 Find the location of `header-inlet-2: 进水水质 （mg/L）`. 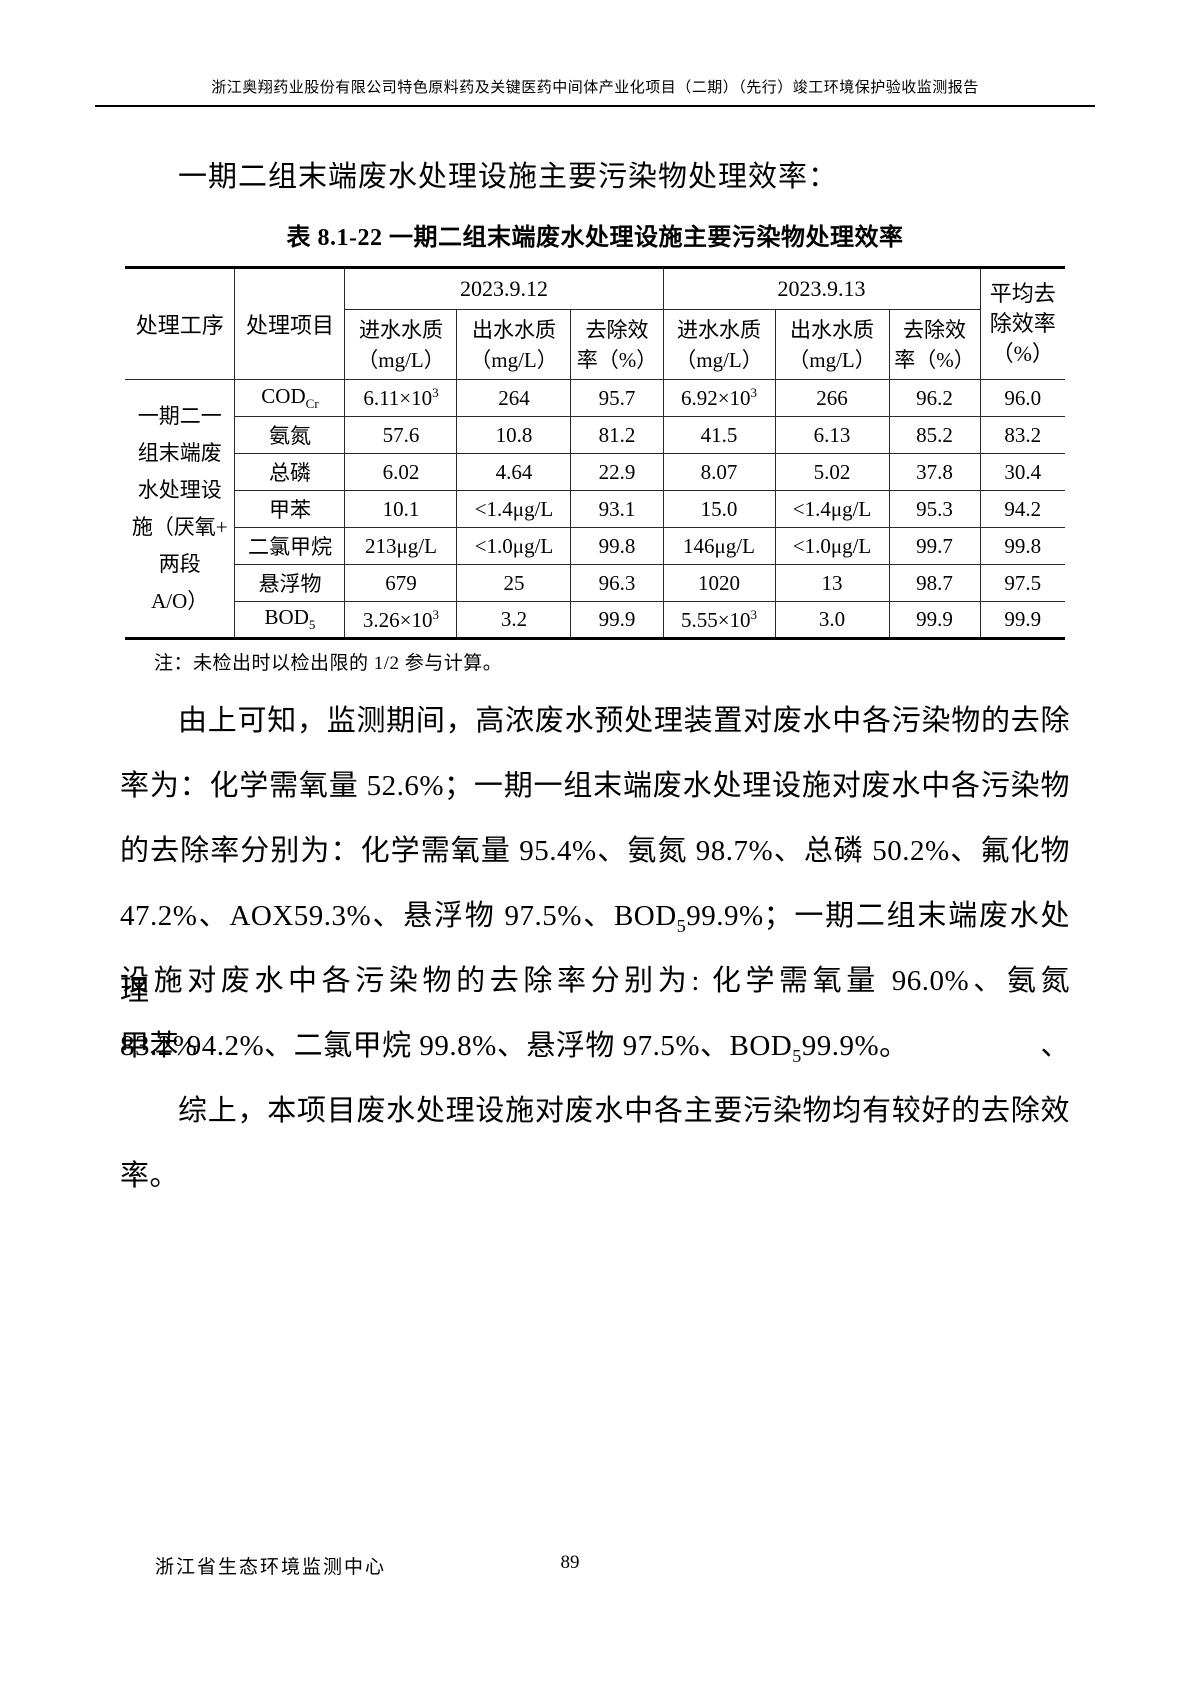

header-inlet-2: 进水水质 （mg/L） is located at coordinates (719, 344).